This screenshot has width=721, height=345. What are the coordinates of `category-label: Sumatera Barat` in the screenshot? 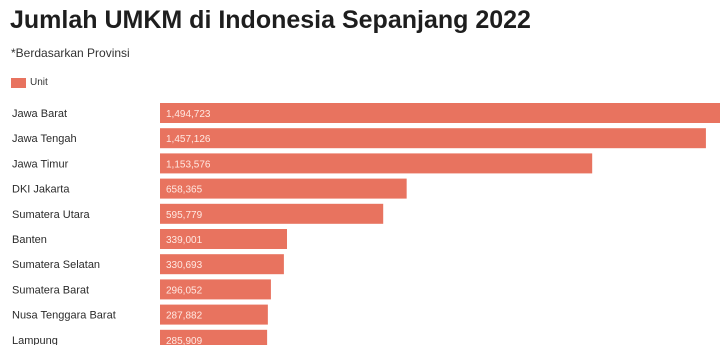 It's located at (50, 290).